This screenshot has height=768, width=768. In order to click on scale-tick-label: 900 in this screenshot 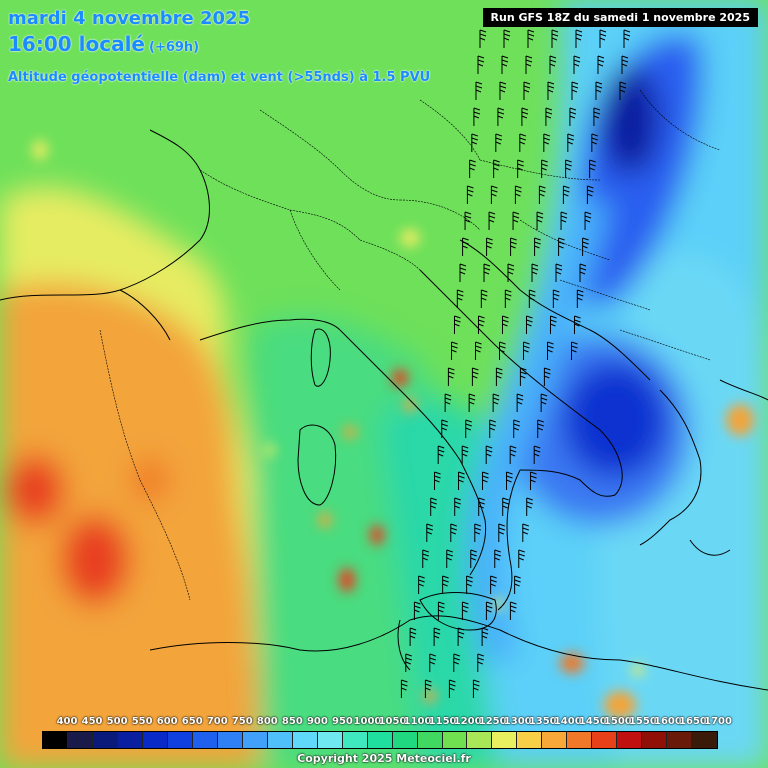, I will do `click(317, 721)`.